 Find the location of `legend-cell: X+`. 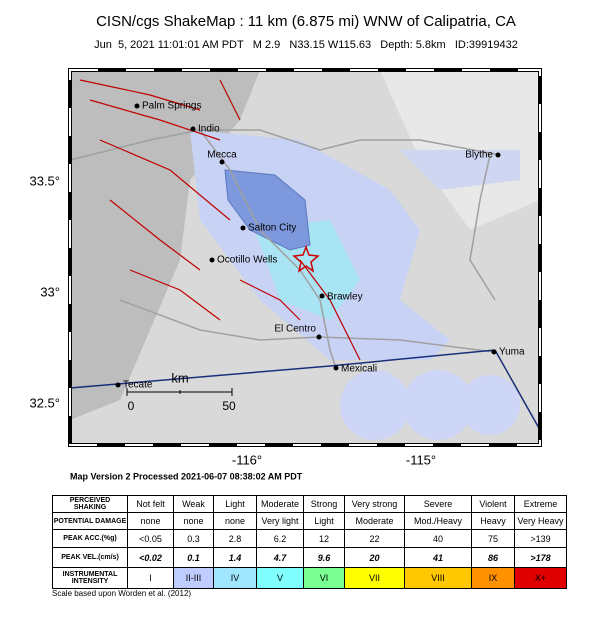

legend-cell: X+ is located at coordinates (540, 578).